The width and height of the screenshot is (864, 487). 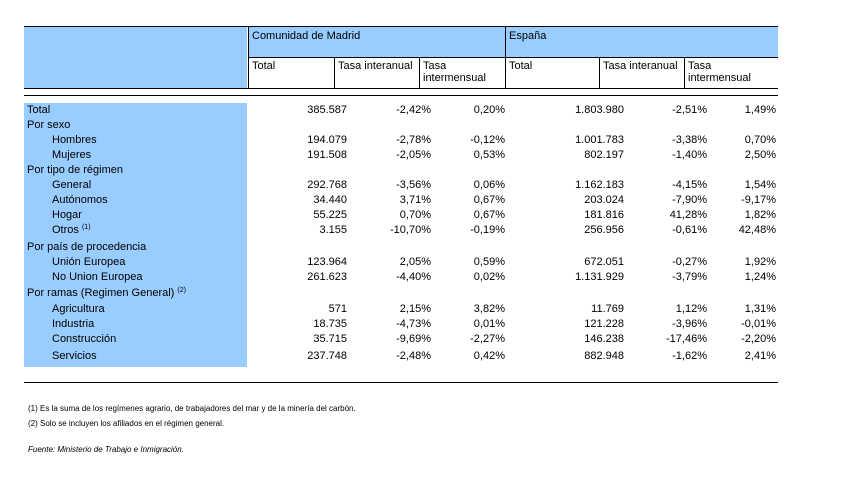 What do you see at coordinates (327, 277) in the screenshot?
I see `table-cell: 261.623` at bounding box center [327, 277].